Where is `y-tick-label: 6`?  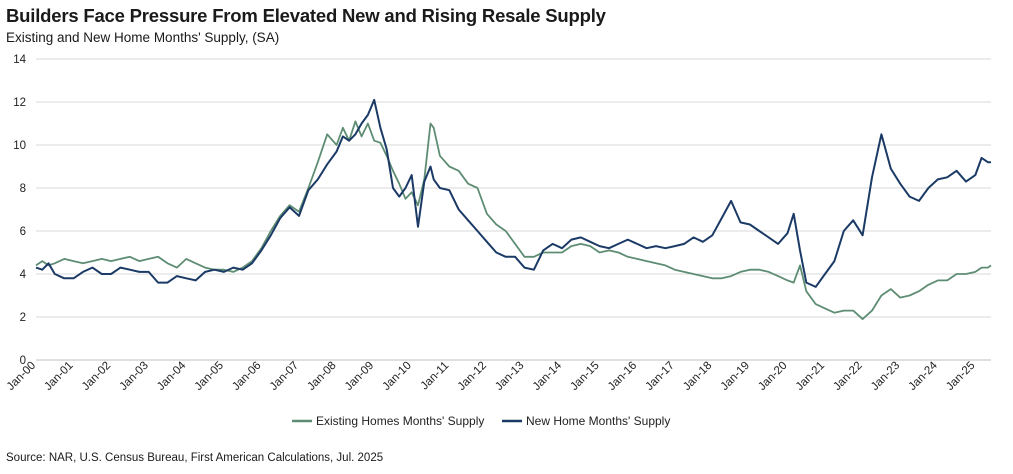 y-tick-label: 6 is located at coordinates (23, 232).